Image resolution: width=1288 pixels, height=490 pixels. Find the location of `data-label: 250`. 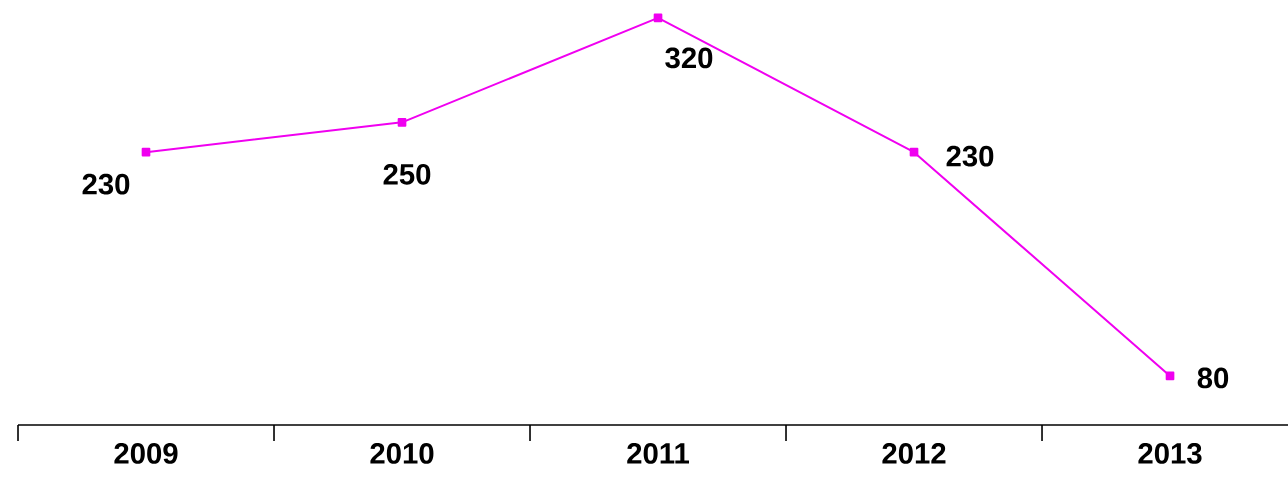

data-label: 250 is located at coordinates (407, 174).